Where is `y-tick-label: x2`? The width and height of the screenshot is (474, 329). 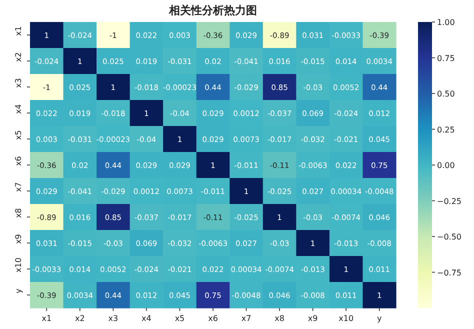
y-tick-label: x2 is located at coordinates (18, 57).